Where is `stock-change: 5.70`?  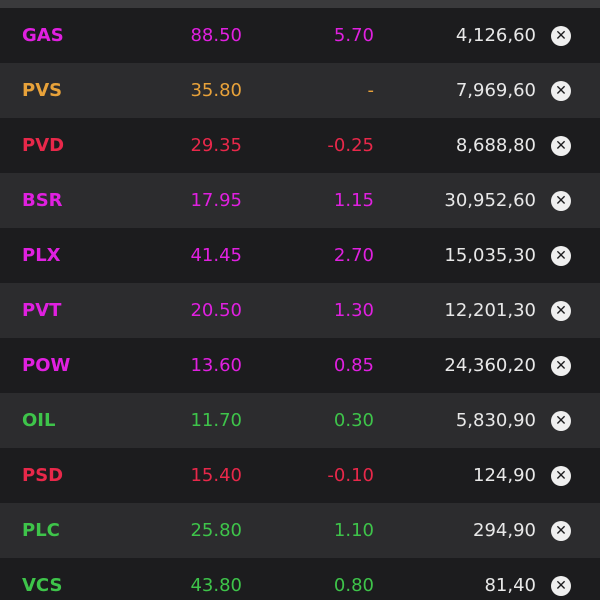 stock-change: 5.70 is located at coordinates (353, 35).